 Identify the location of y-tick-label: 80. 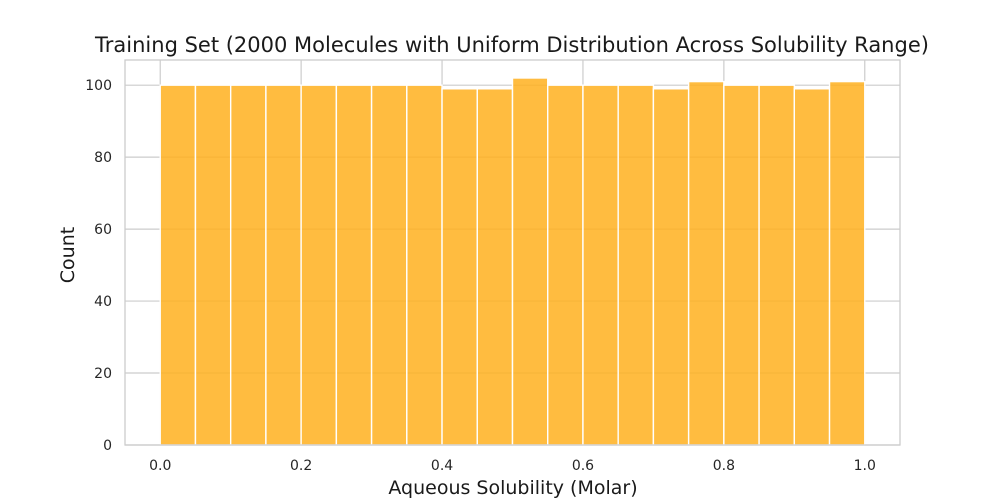
(103, 158).